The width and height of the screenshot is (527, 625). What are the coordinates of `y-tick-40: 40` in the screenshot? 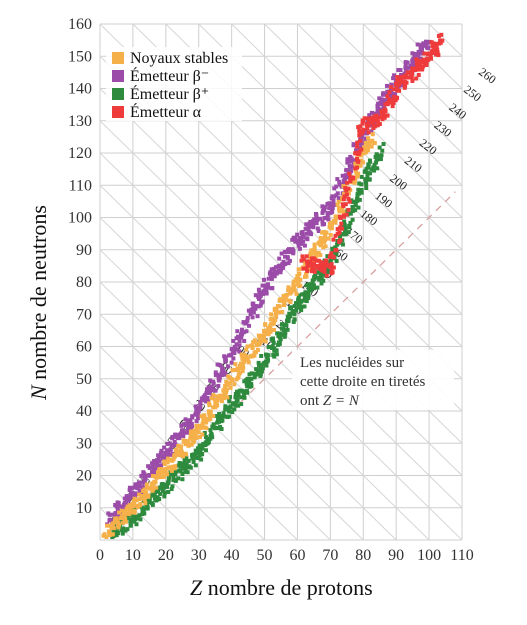 It's located at (84, 411).